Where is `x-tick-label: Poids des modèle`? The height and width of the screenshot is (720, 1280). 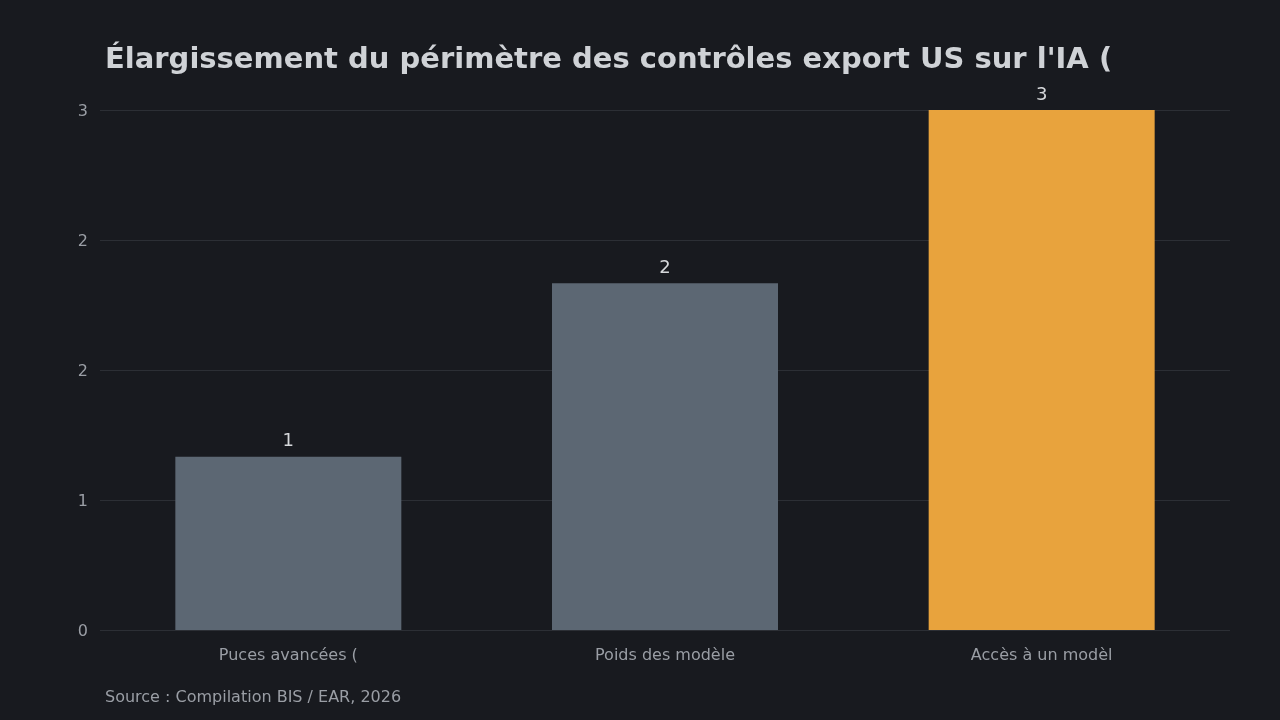
x-tick-label: Poids des modèle is located at coordinates (665, 654).